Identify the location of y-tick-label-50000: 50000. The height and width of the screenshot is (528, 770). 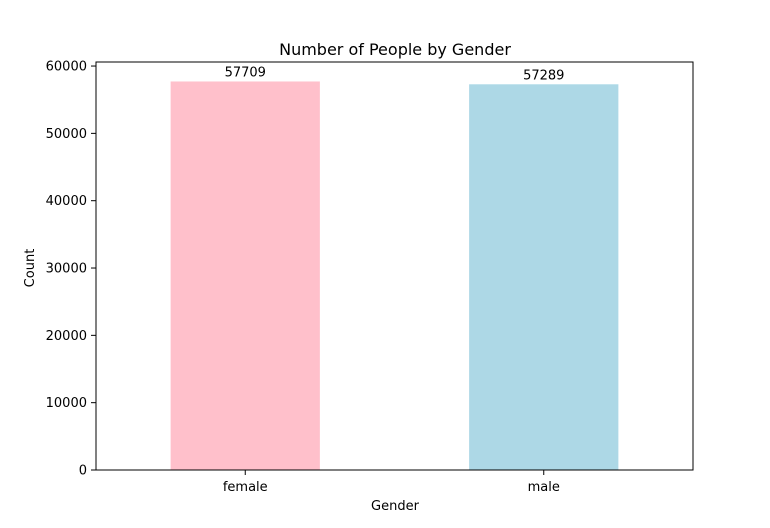
(66, 134).